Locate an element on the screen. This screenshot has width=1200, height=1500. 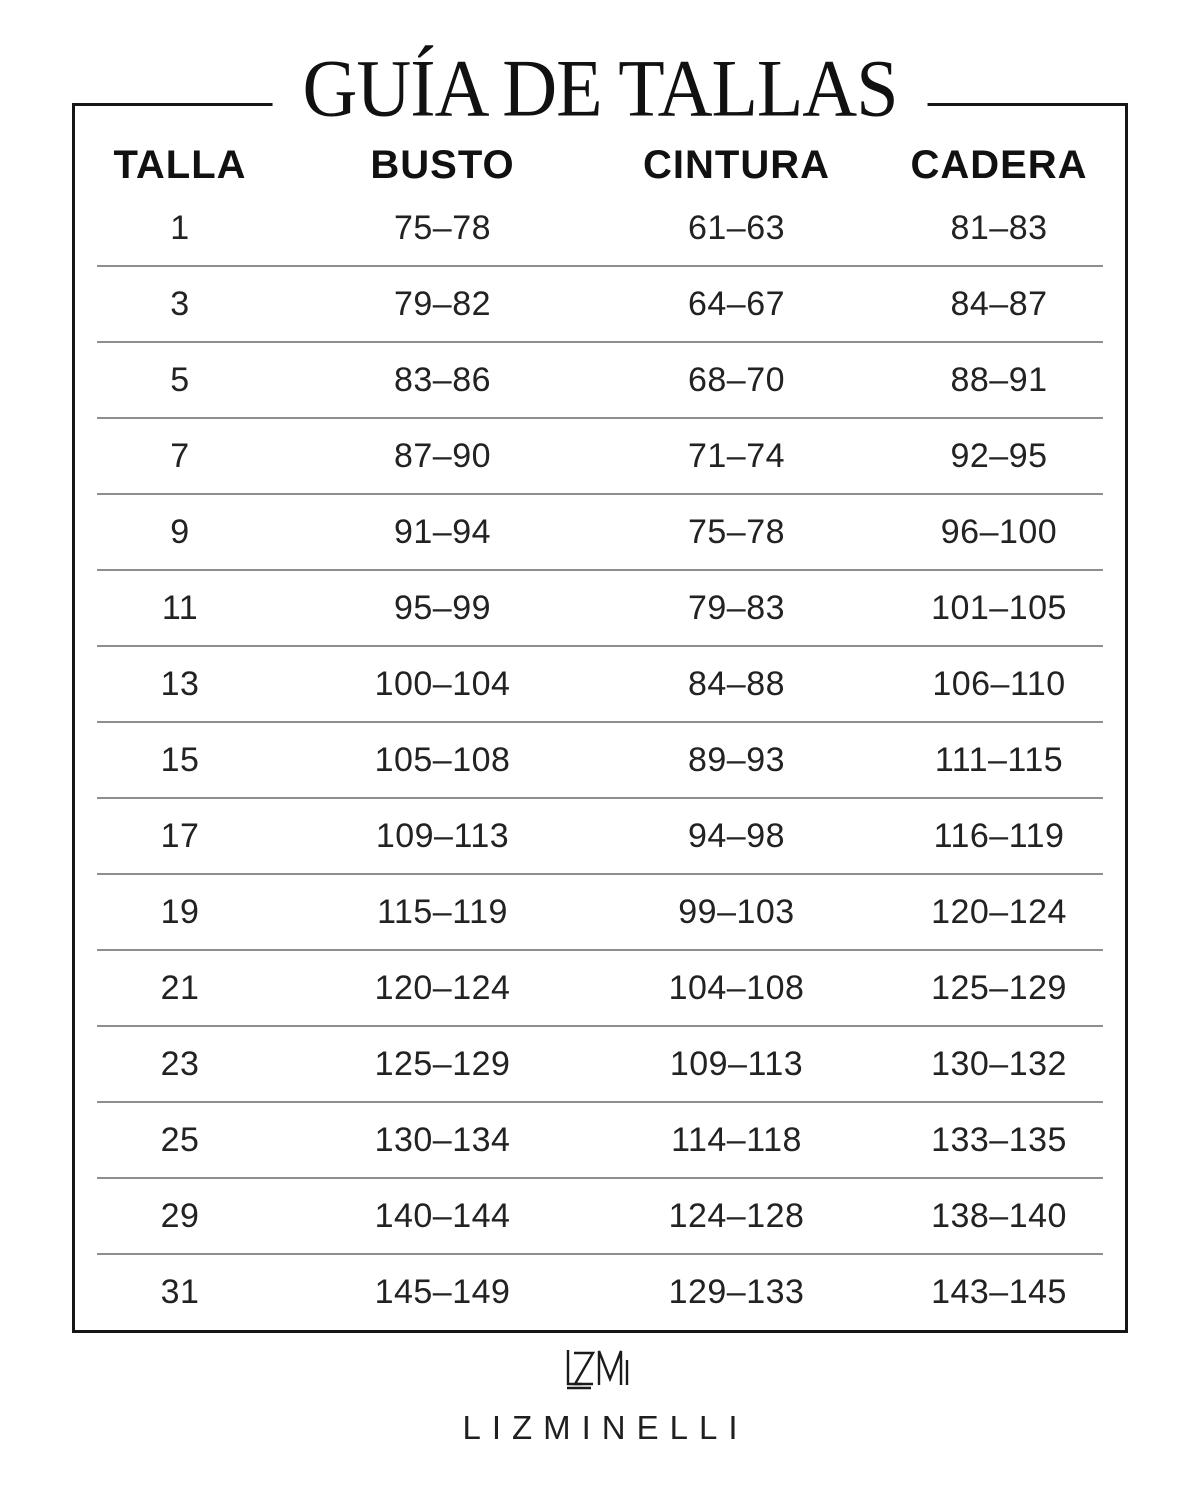
cell-busto: 83–86 is located at coordinates (442, 379).